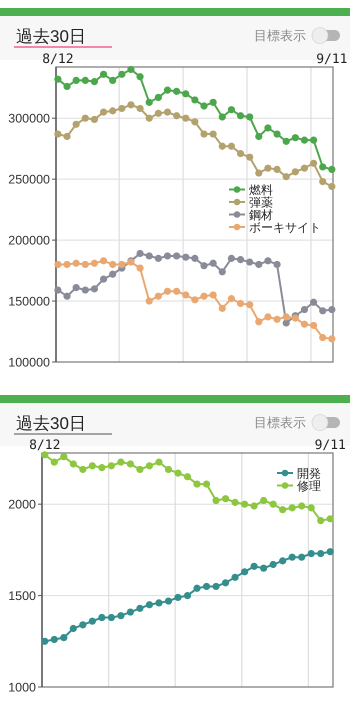  What do you see at coordinates (29, 179) in the screenshot?
I see `y-tick-label: 250000` at bounding box center [29, 179].